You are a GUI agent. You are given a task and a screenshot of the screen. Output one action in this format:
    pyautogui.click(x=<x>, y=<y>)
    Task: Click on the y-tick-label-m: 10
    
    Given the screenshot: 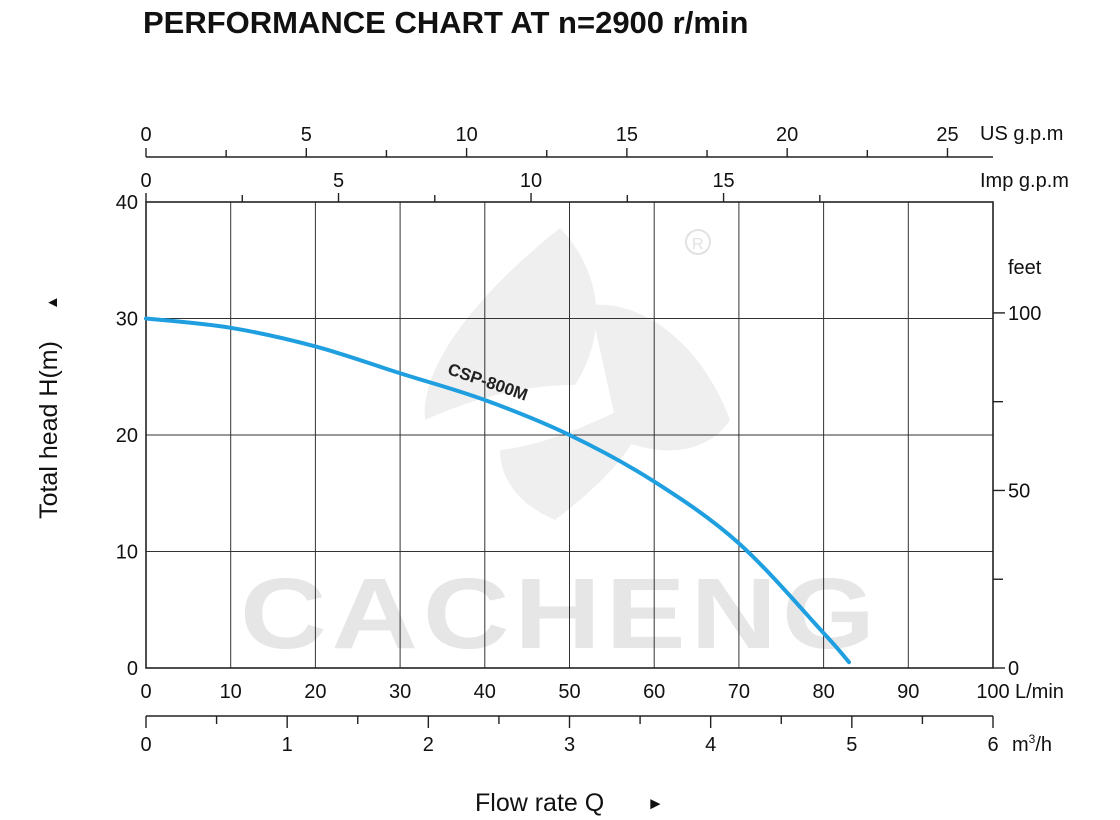 What is the action you would take?
    pyautogui.click(x=127, y=553)
    